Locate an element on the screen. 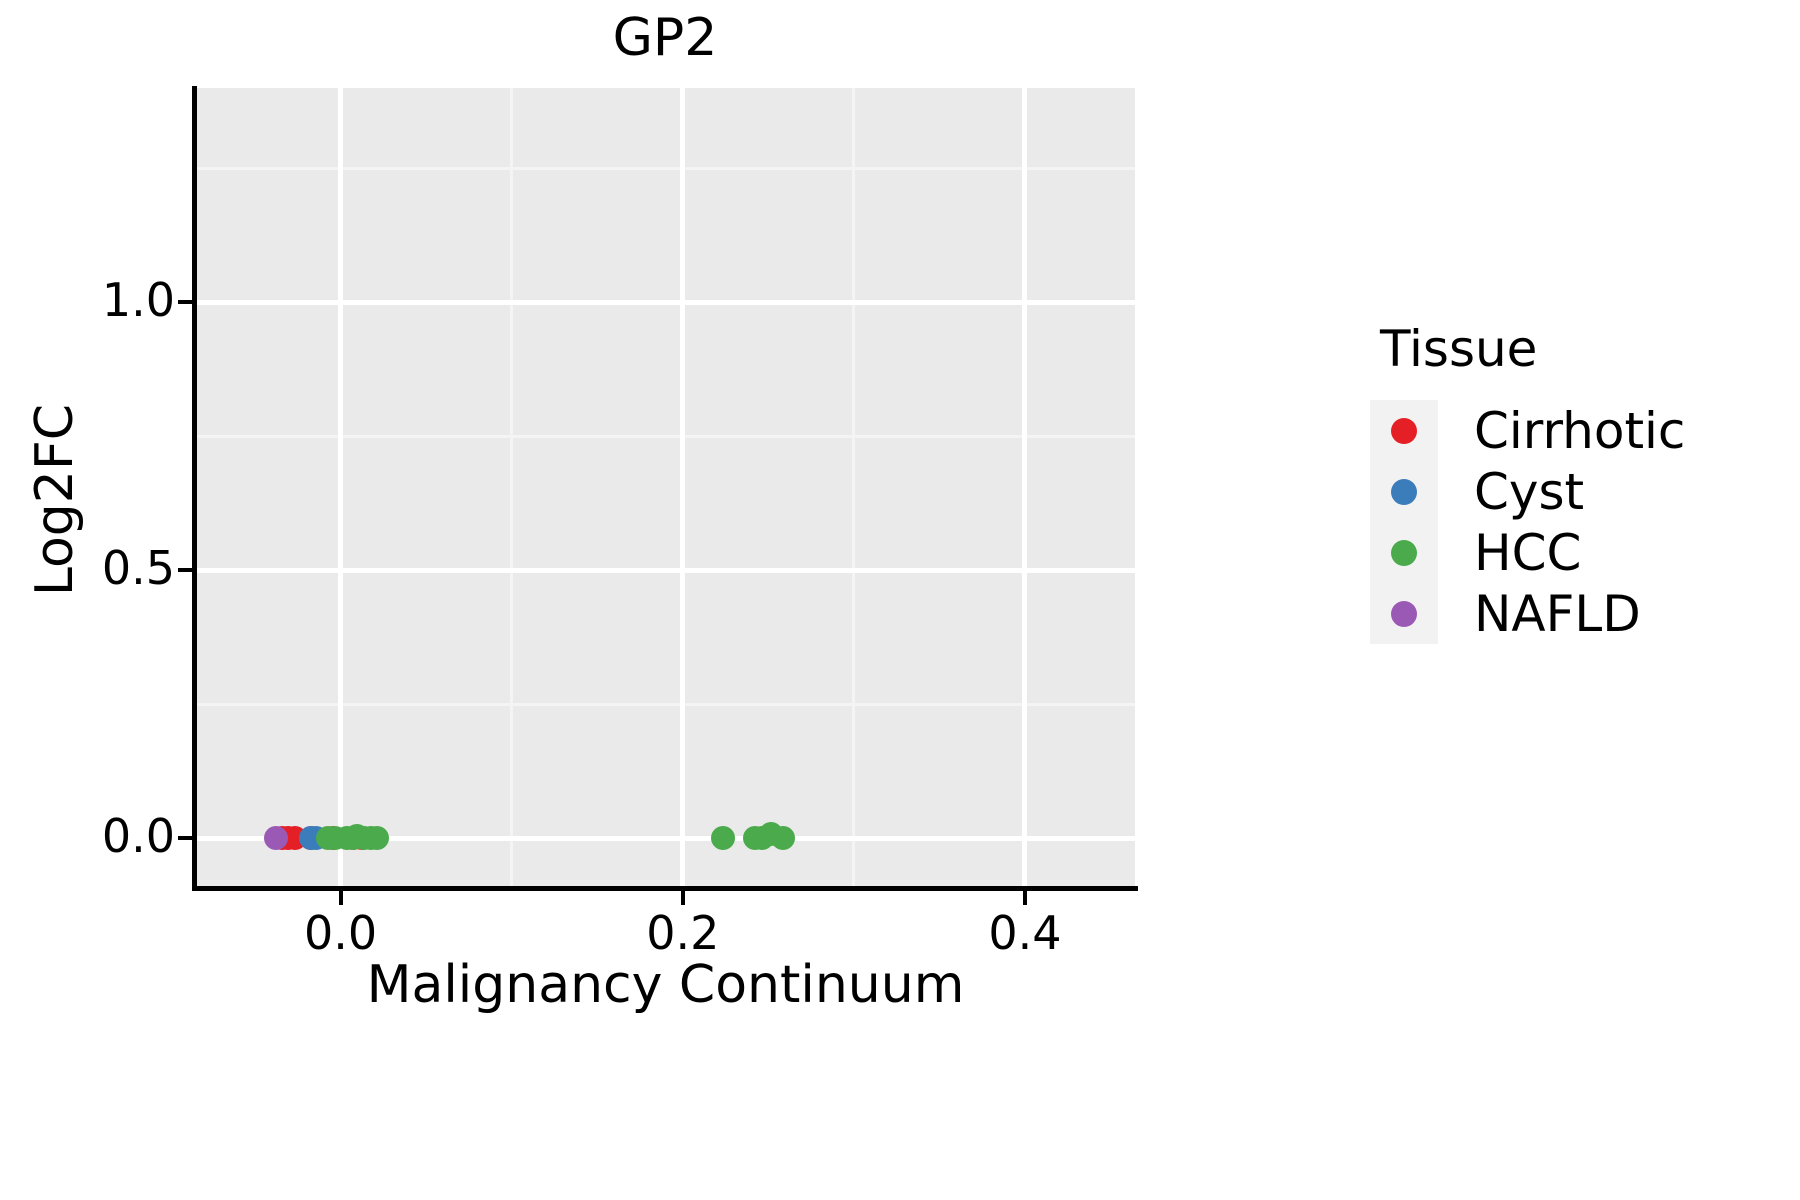 The image size is (1800, 1200). legend-item-label: NAFLD is located at coordinates (1557, 613).